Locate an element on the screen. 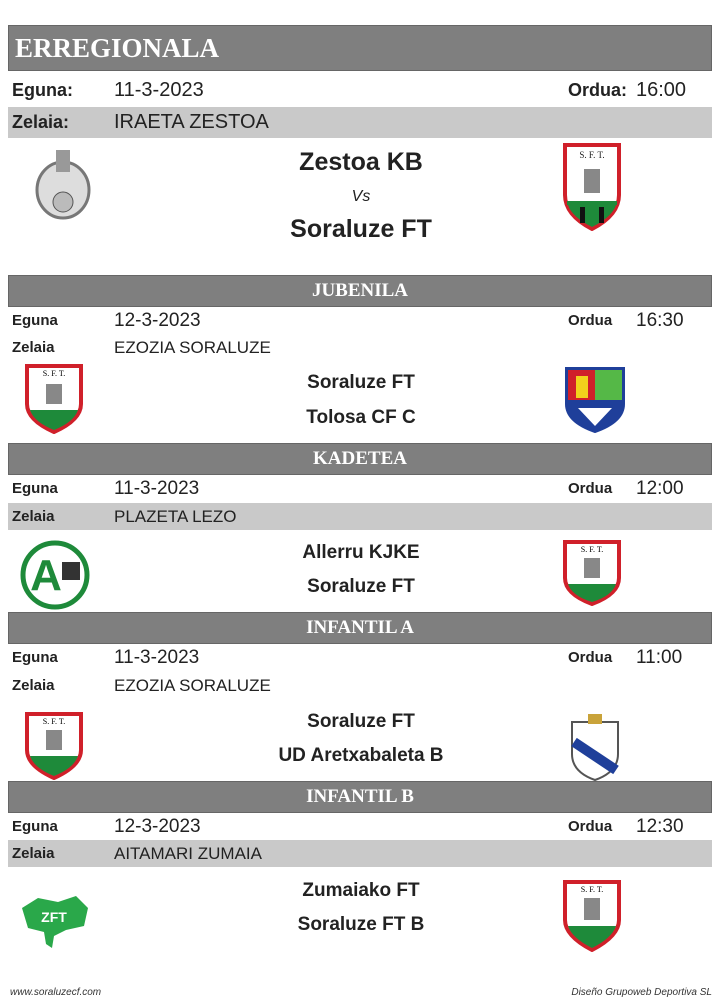 This screenshot has height=1000, width=722. category-header: INFANTIL B is located at coordinates (360, 797).